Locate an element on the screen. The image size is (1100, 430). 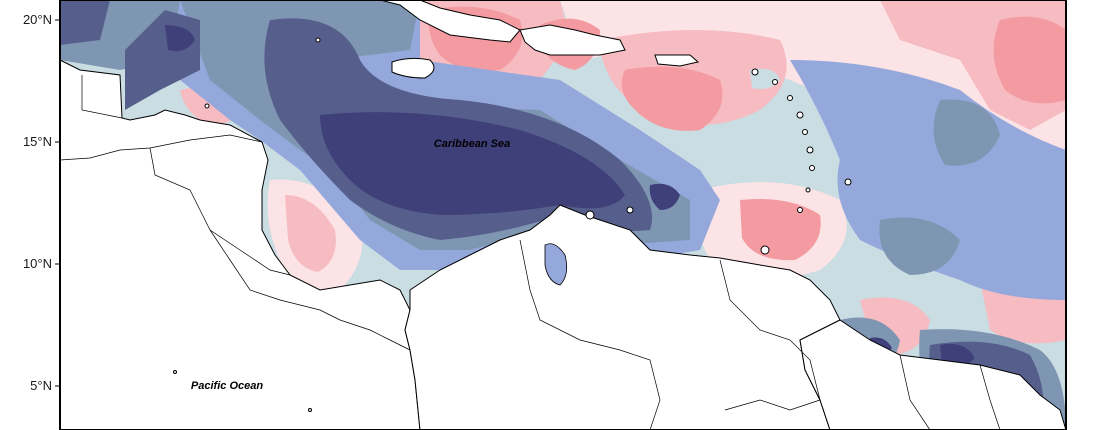
hispaniola-land is located at coordinates (572, 40).